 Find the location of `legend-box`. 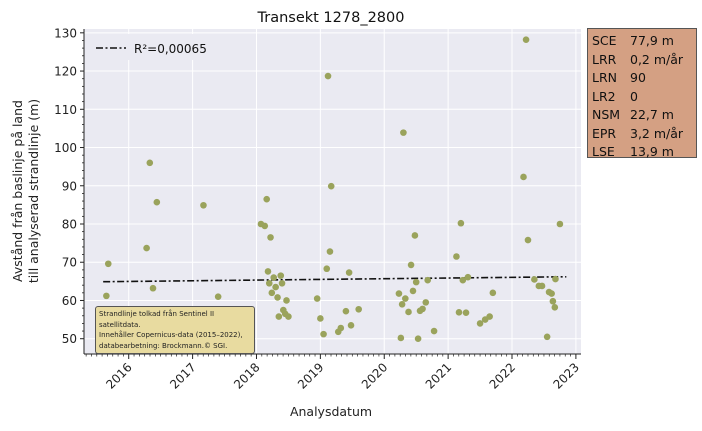

legend-box is located at coordinates (153, 47).